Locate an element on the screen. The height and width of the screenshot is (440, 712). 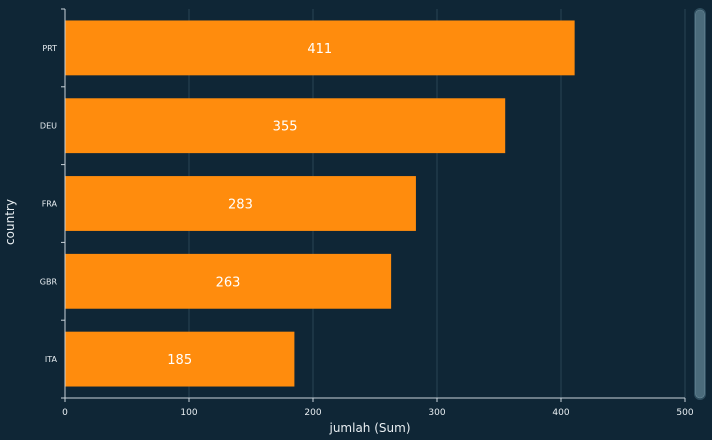
x-tick-label: 200 is located at coordinates (312, 413).